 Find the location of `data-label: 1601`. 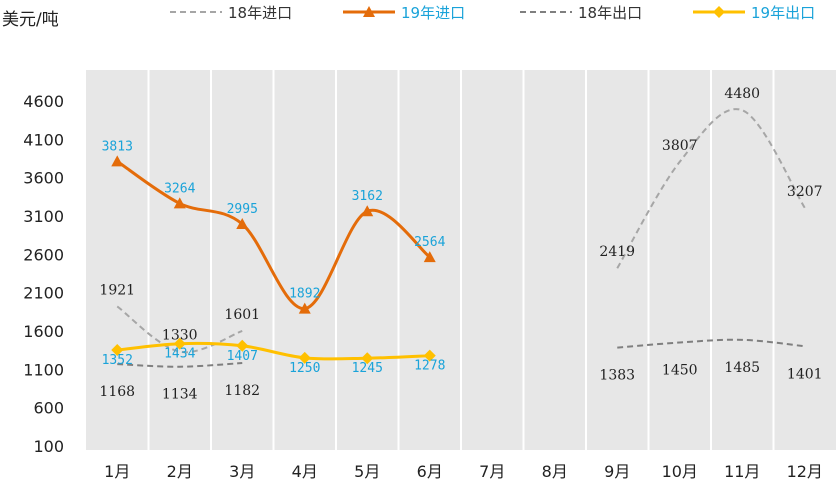

data-label: 1601 is located at coordinates (242, 315).